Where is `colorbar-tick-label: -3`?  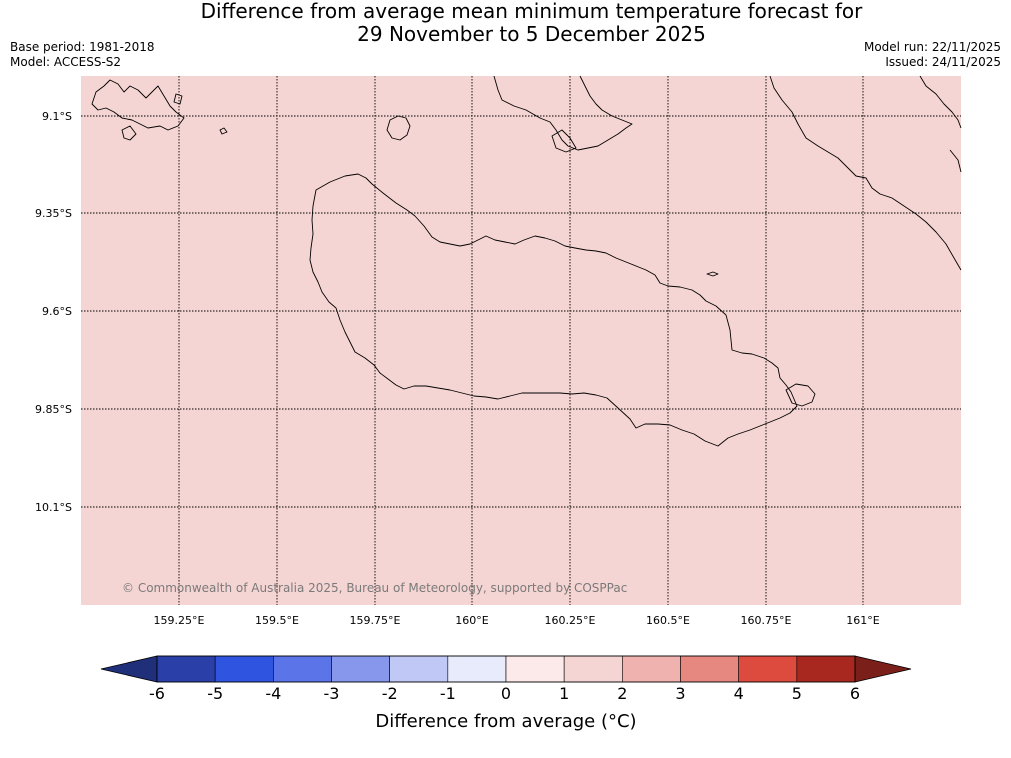
colorbar-tick-label: -3 is located at coordinates (332, 693).